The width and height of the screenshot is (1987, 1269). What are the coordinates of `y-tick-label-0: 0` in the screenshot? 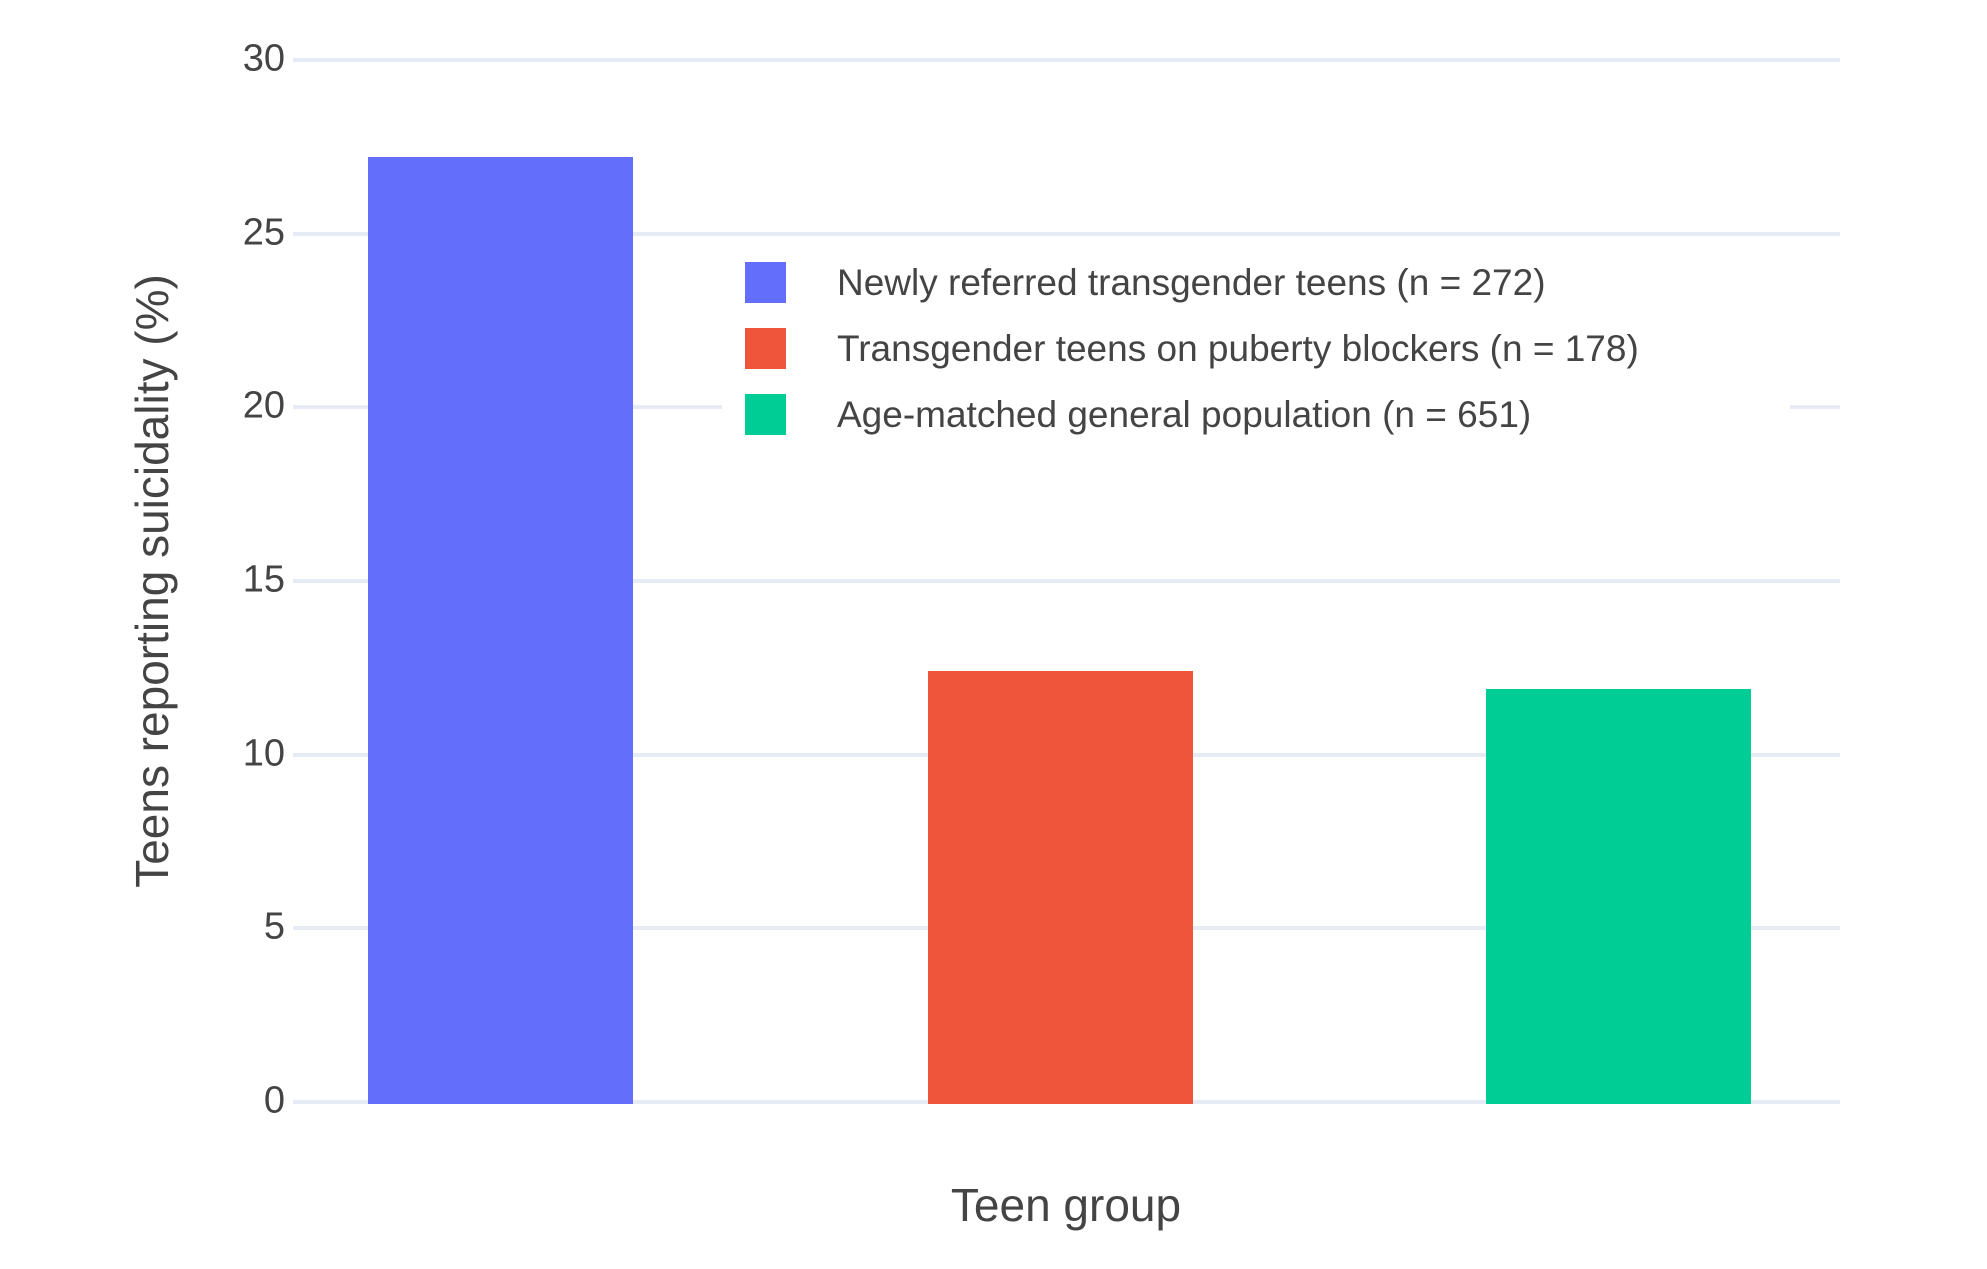 It's located at (274, 1100).